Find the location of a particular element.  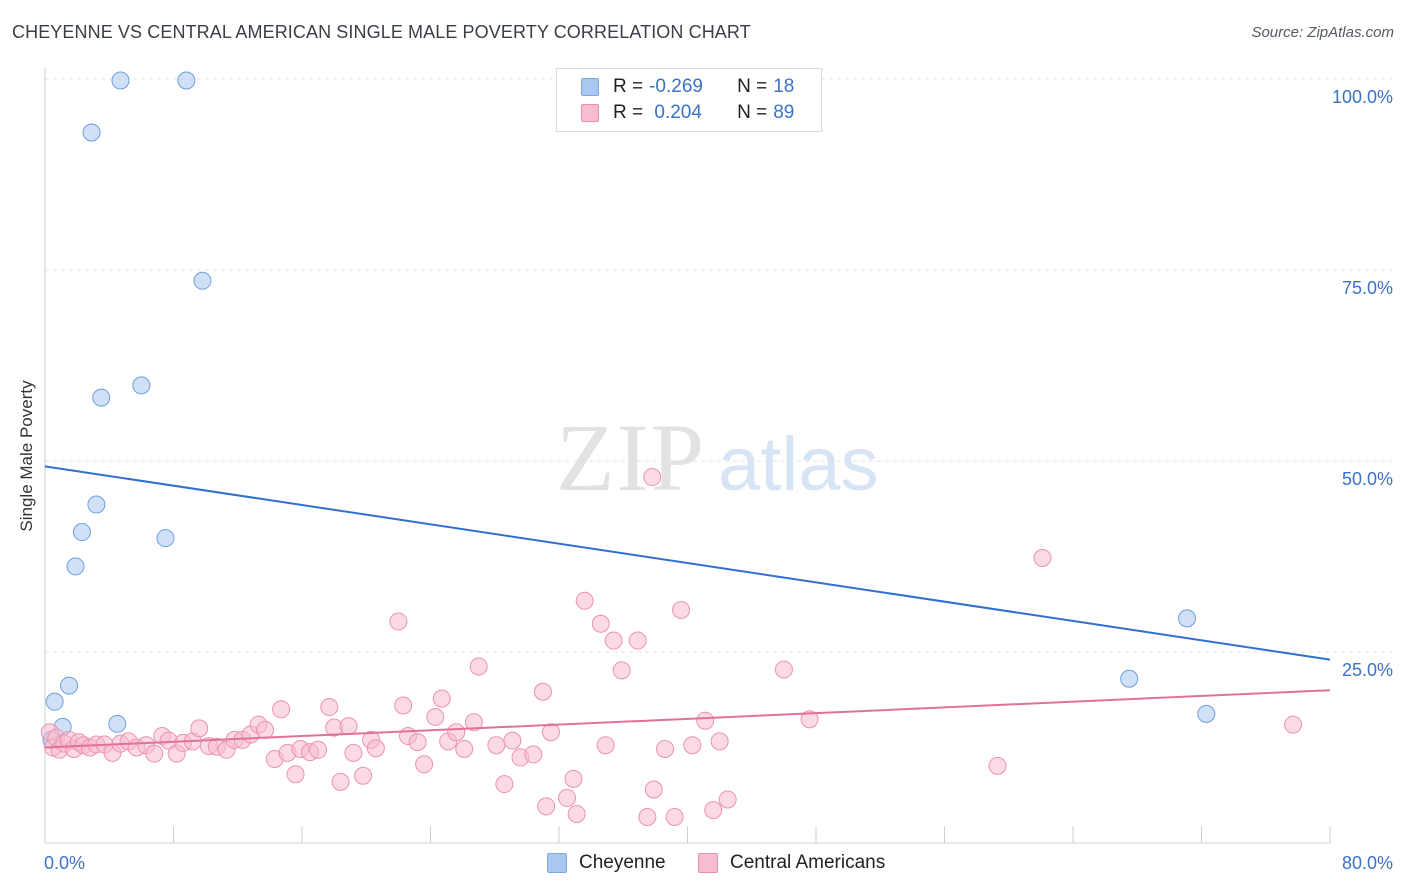

y-tick-label-50: 50.0% is located at coordinates (1367, 479).